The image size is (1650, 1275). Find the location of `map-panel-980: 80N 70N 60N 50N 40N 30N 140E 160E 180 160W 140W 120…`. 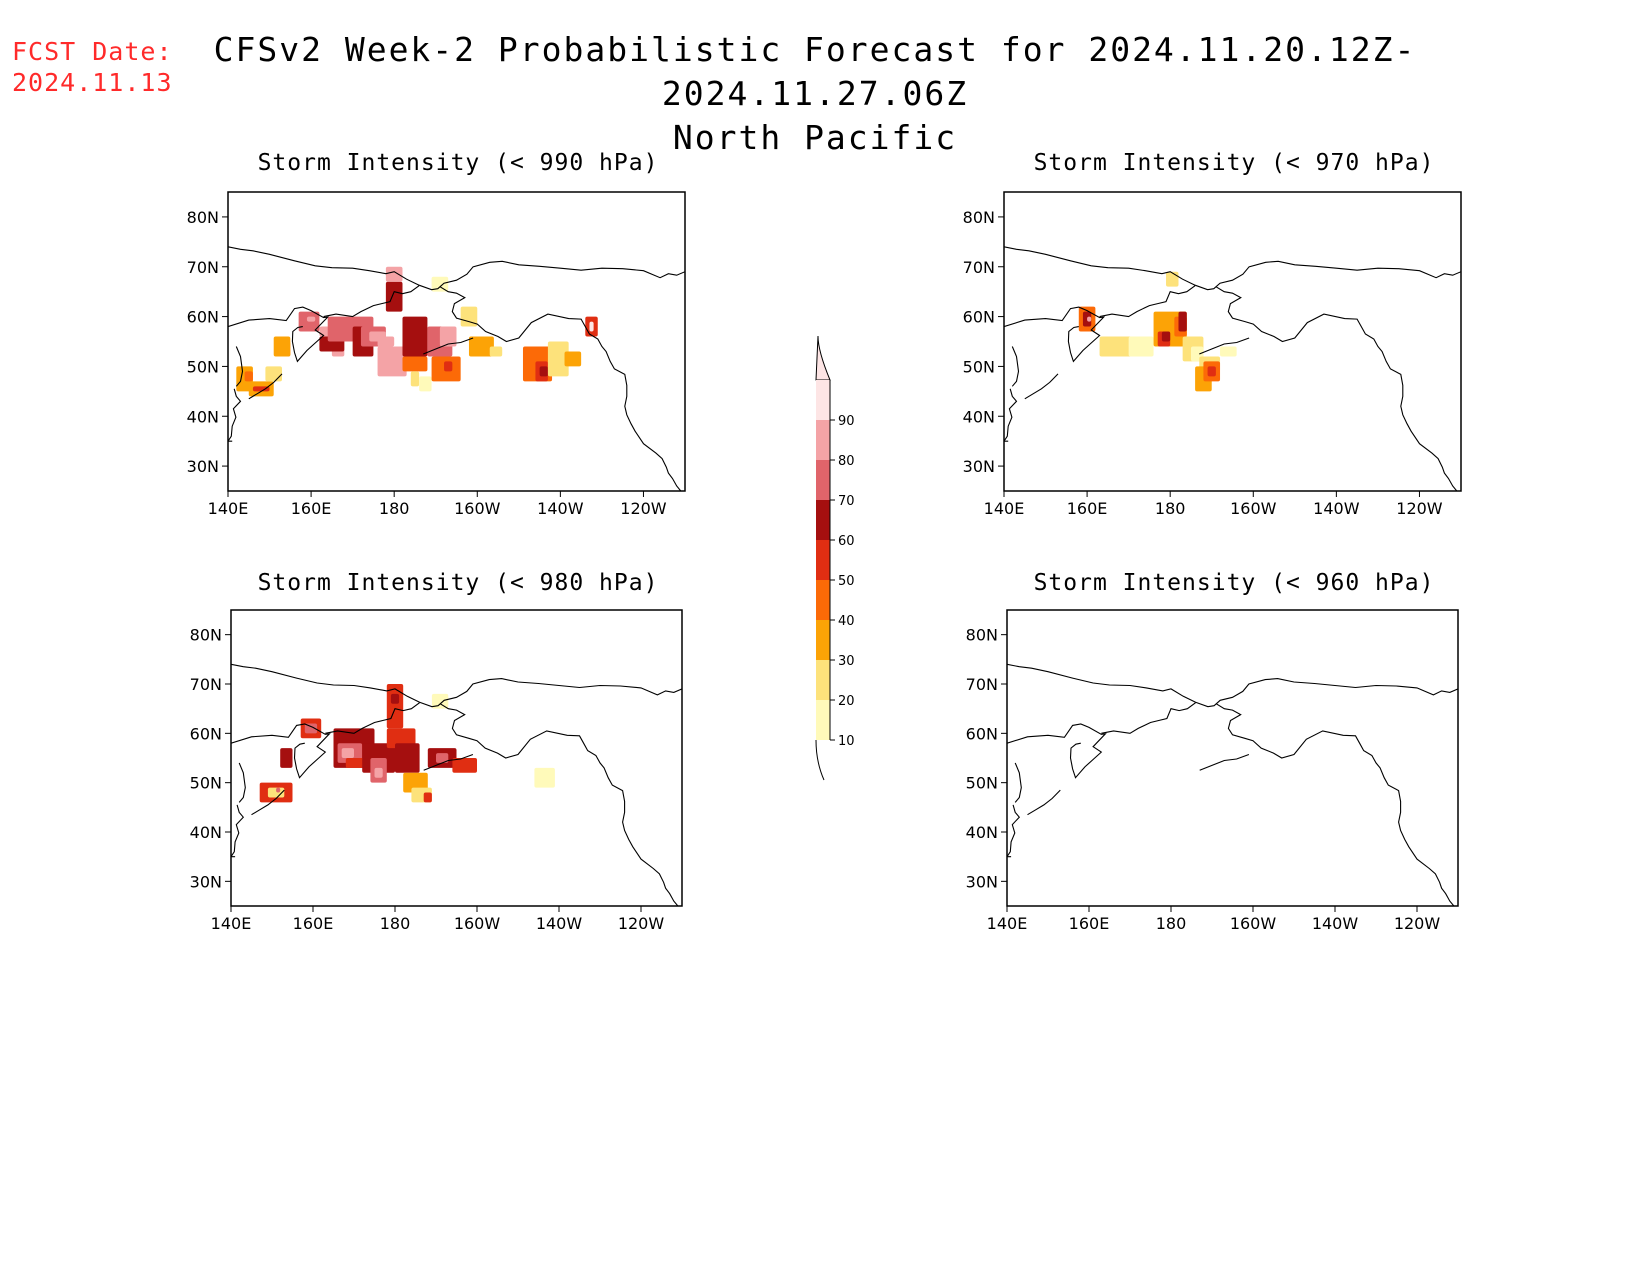

map-panel-980: 80N 70N 60N 50N 40N 30N 140E 160E 180 160W 140W 120… is located at coordinates (436, 771).